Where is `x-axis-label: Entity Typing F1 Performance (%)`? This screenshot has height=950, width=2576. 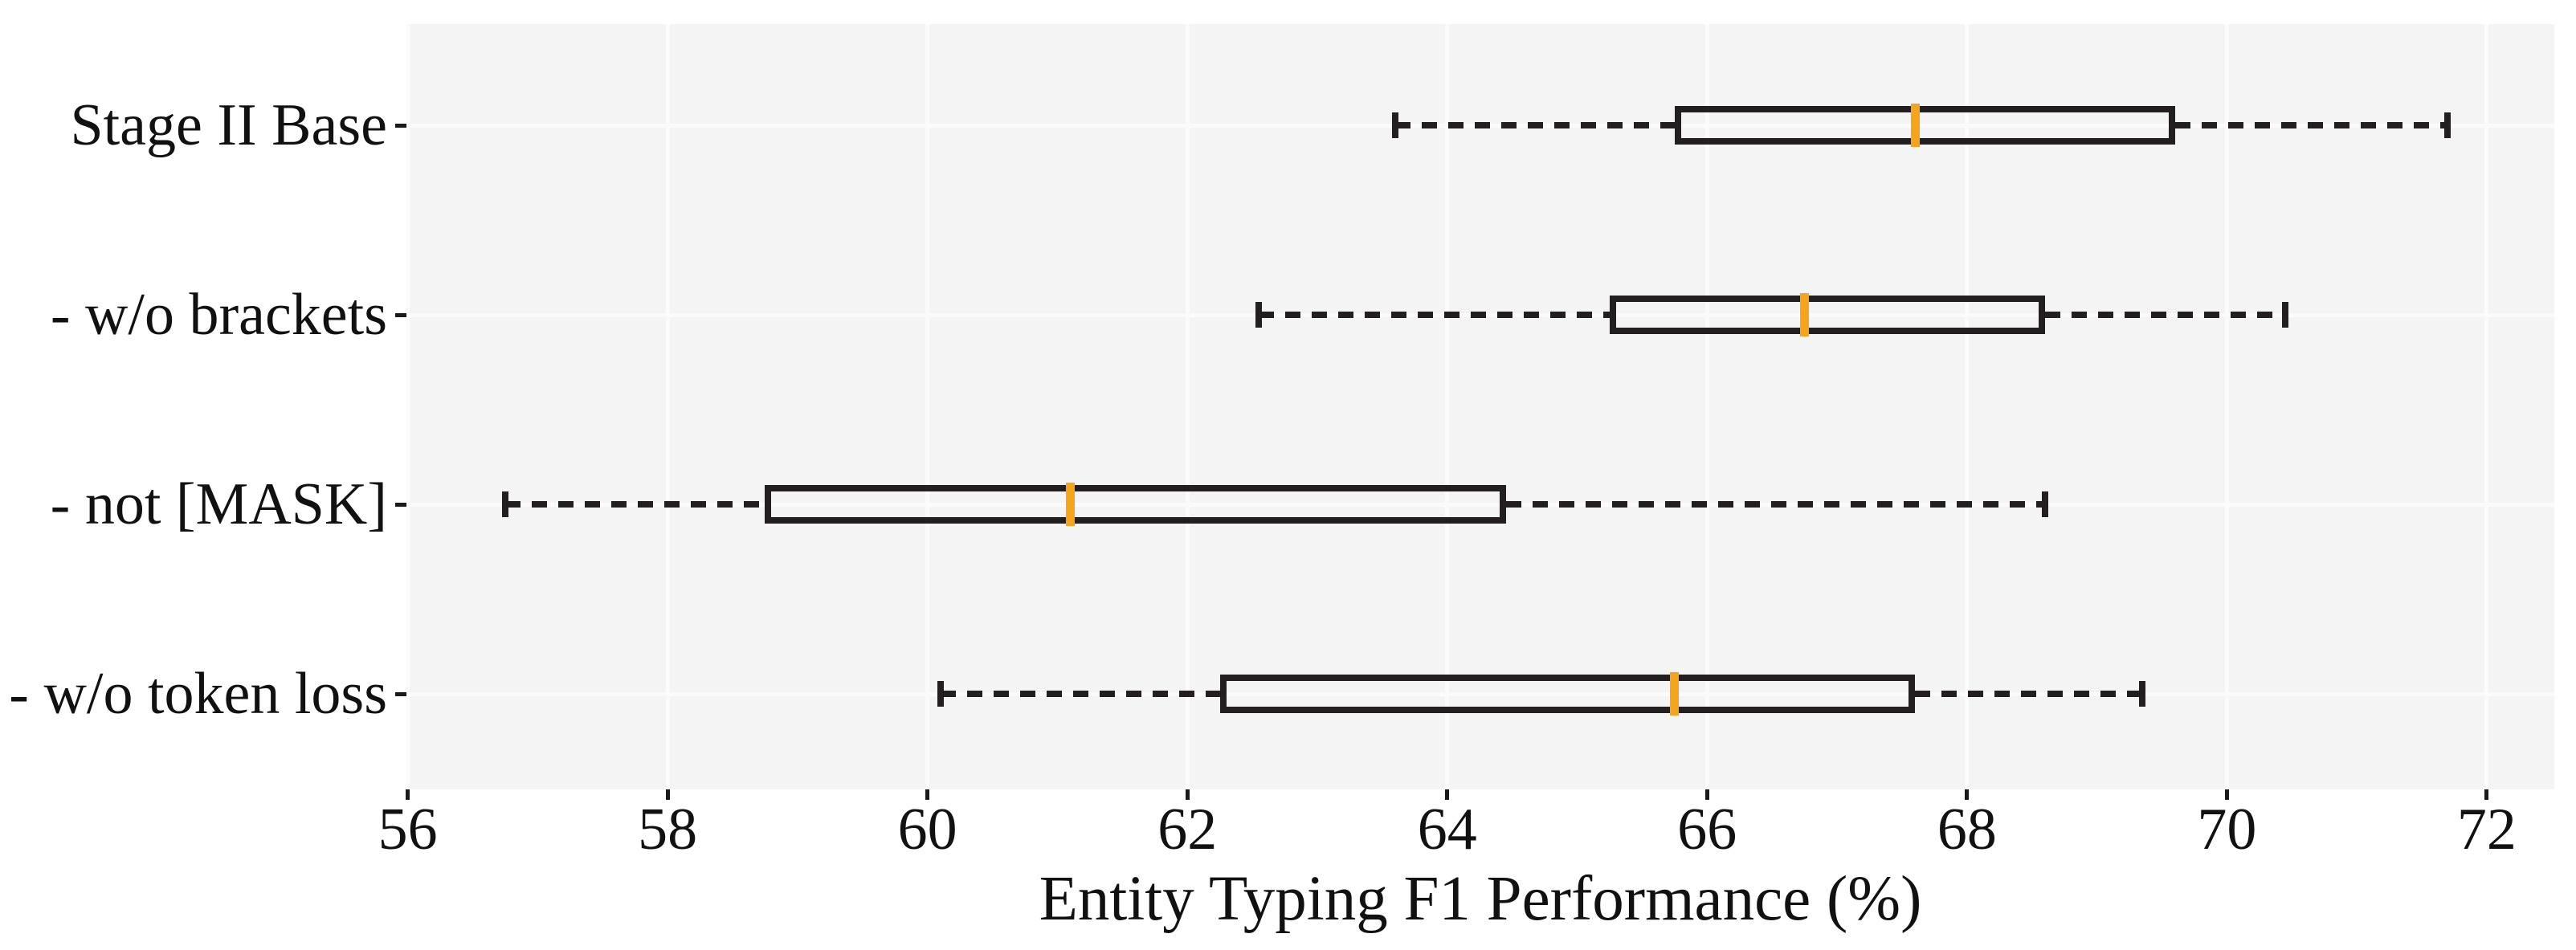 x-axis-label: Entity Typing F1 Performance (%) is located at coordinates (1480, 899).